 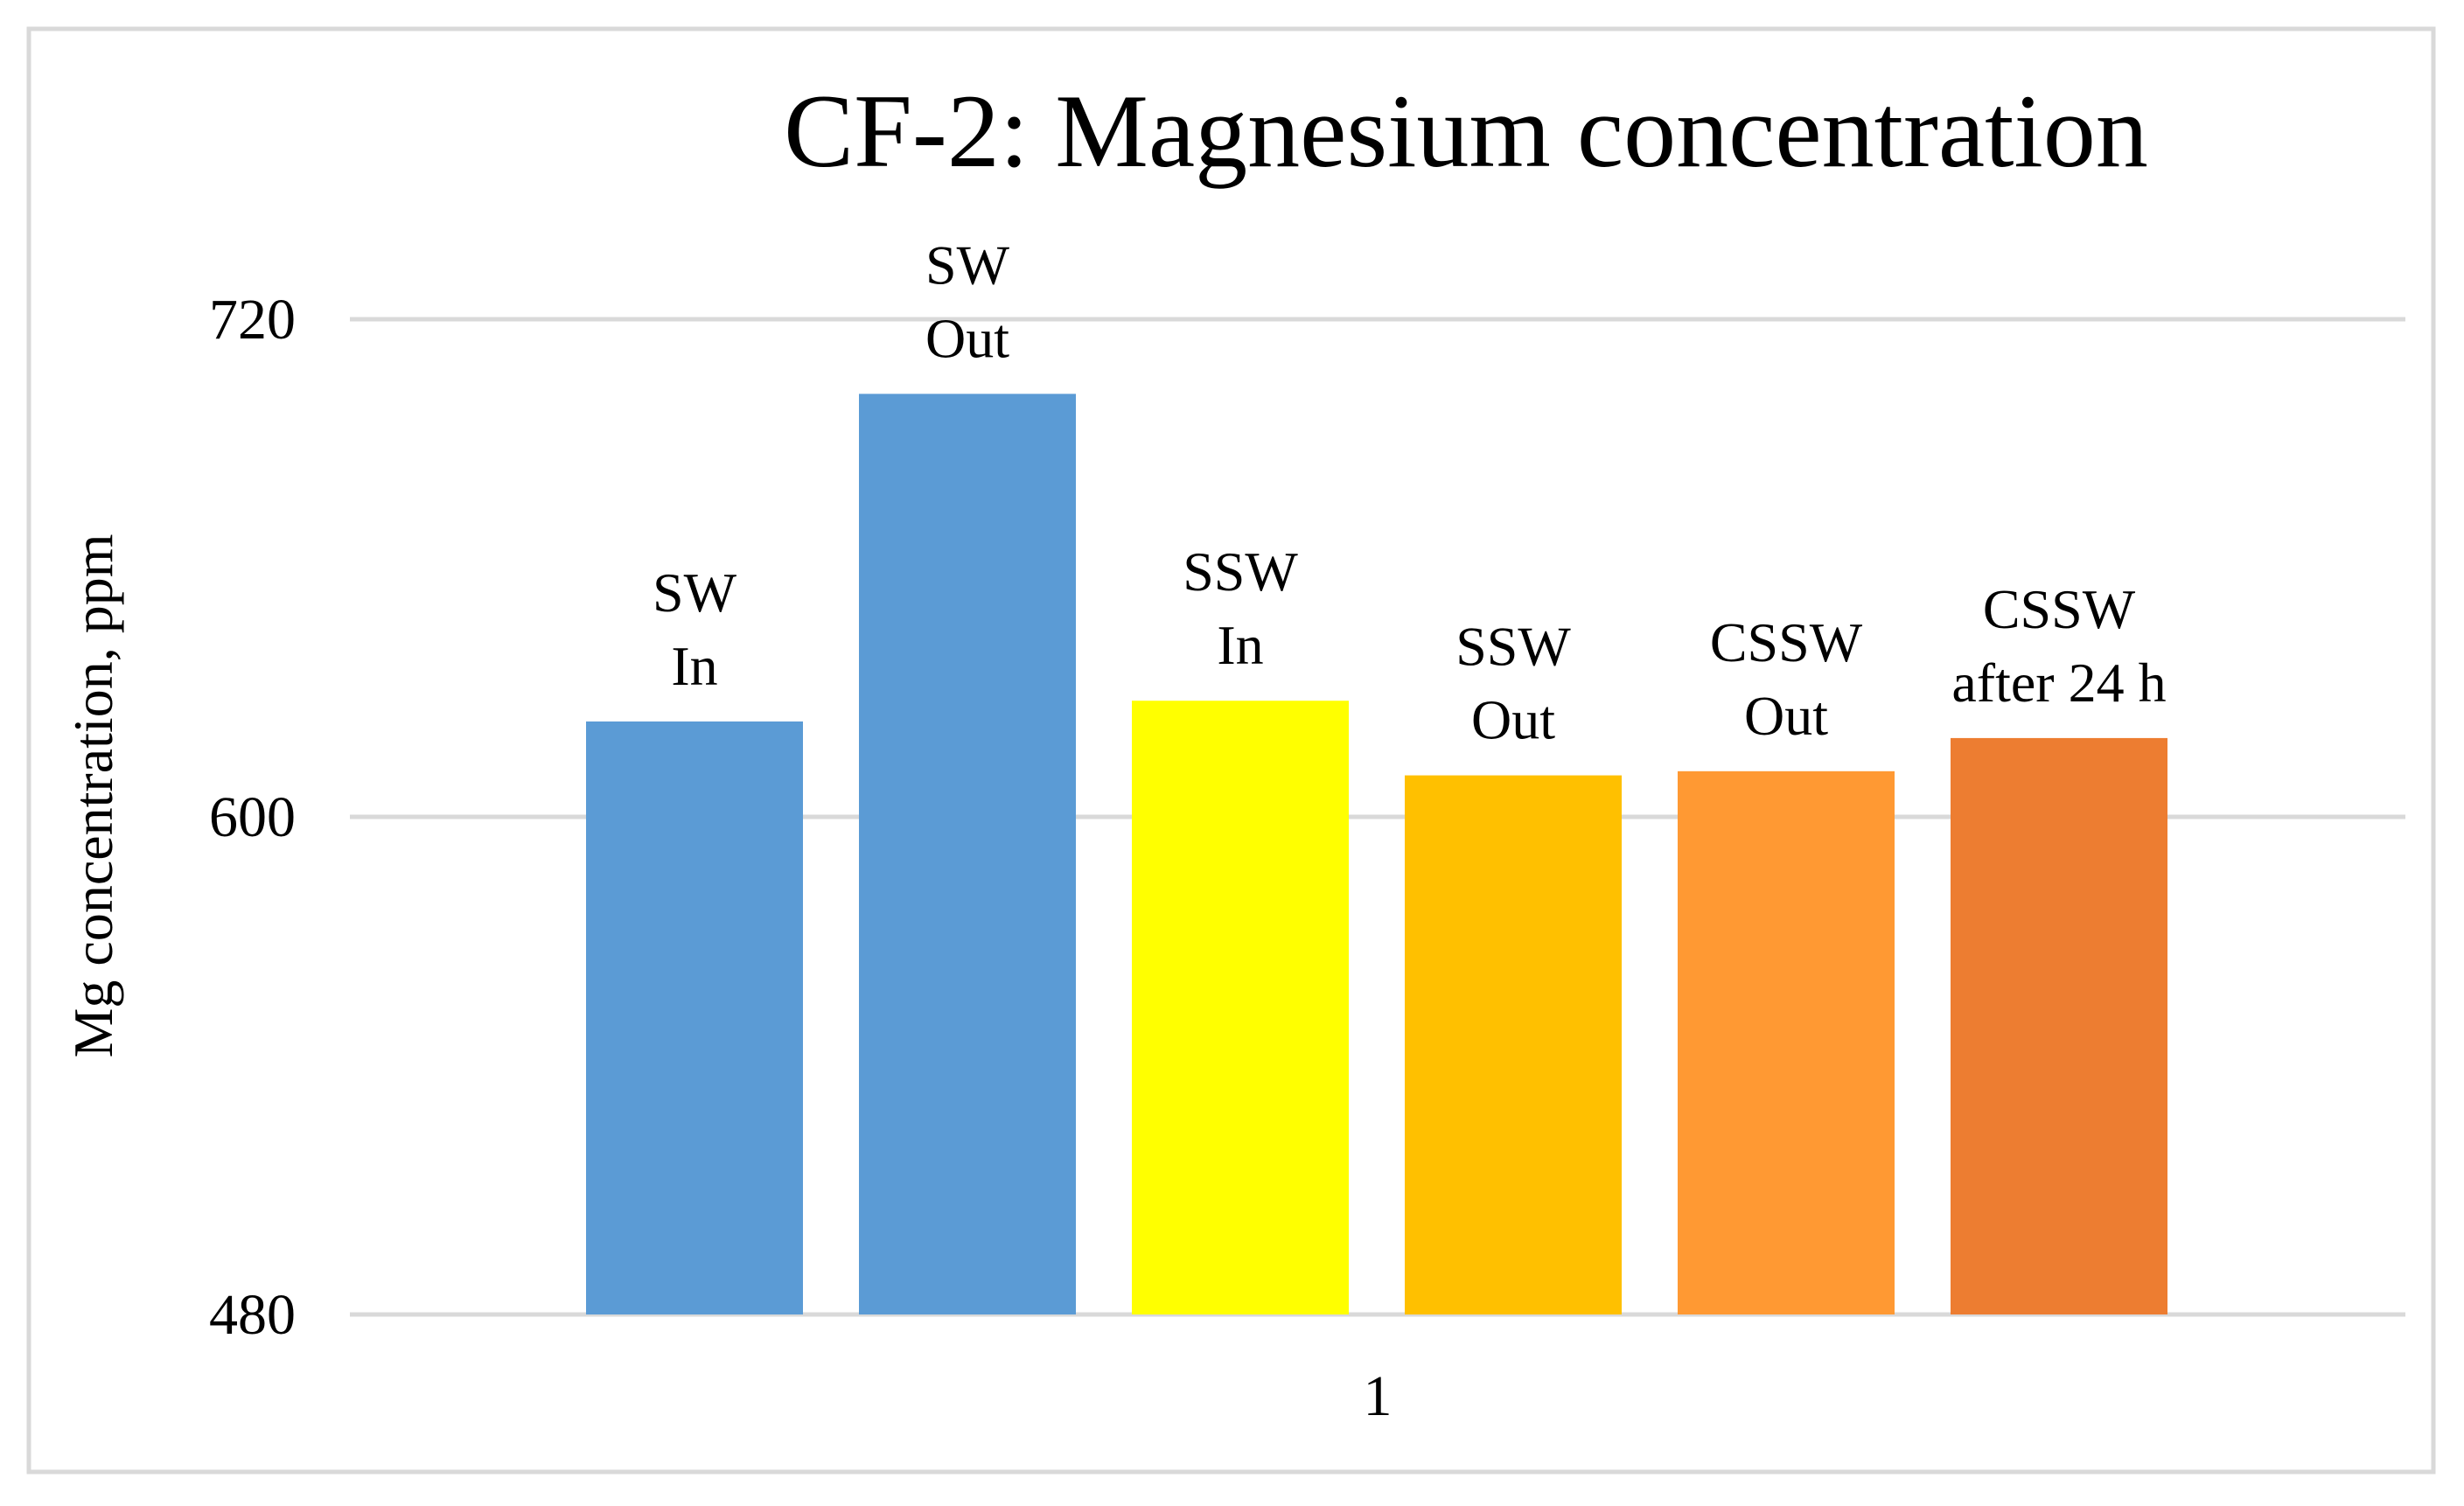 What do you see at coordinates (253, 1315) in the screenshot?
I see `y-tick-label: 480` at bounding box center [253, 1315].